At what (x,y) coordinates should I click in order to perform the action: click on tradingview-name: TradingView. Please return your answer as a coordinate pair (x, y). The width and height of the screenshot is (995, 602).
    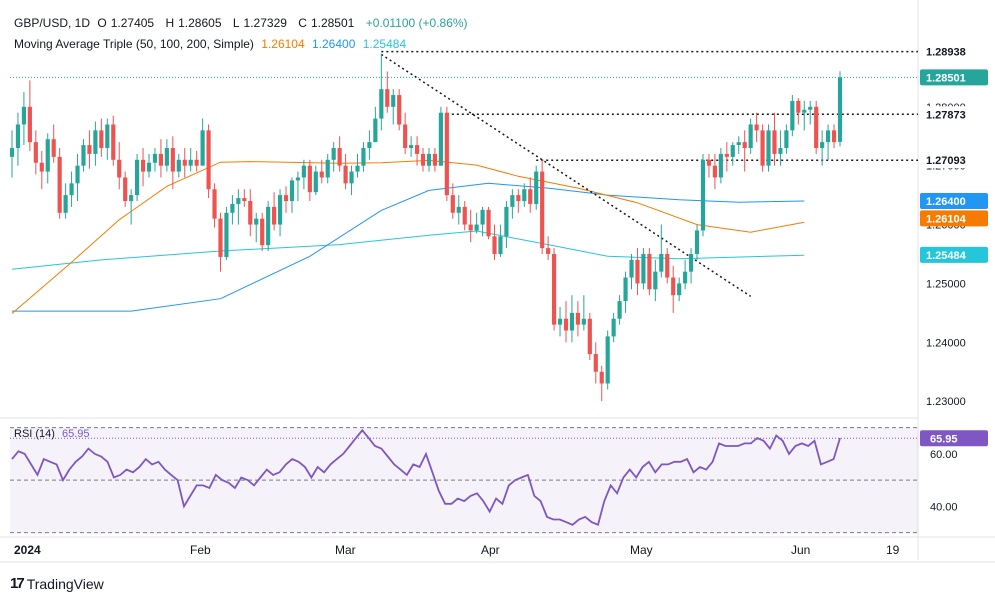
    Looking at the image, I should click on (65, 583).